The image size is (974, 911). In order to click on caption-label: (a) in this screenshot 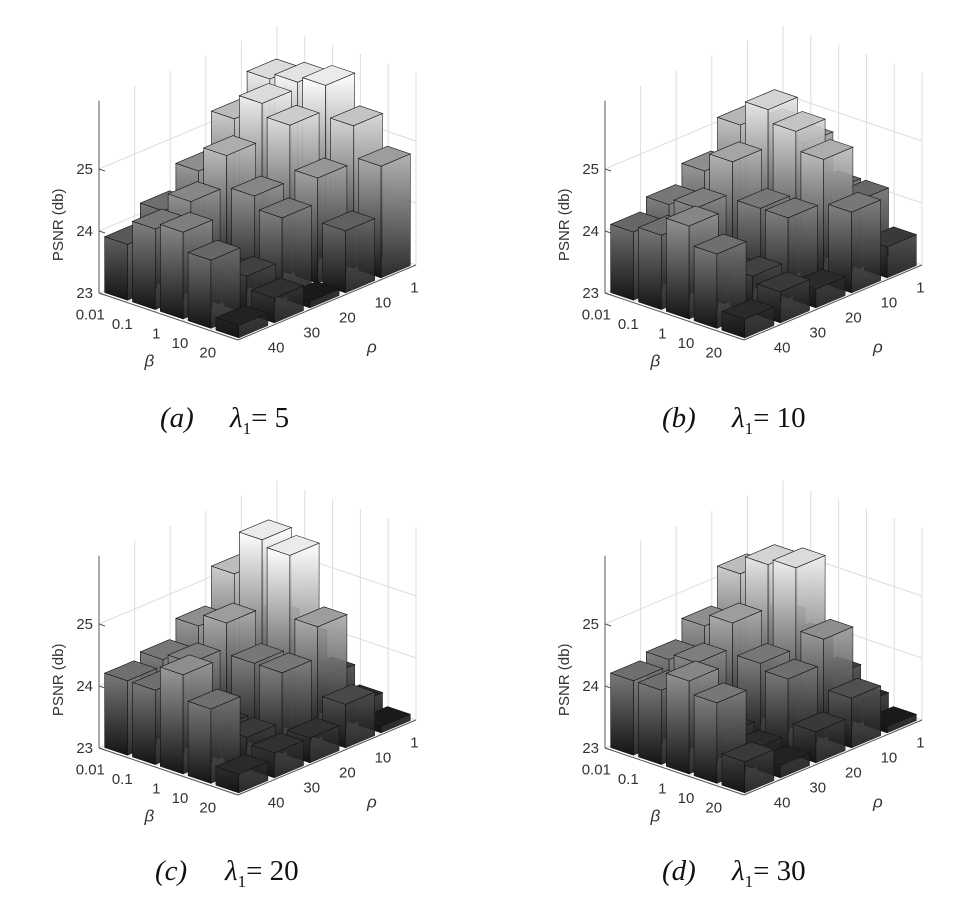, I will do `click(177, 418)`.